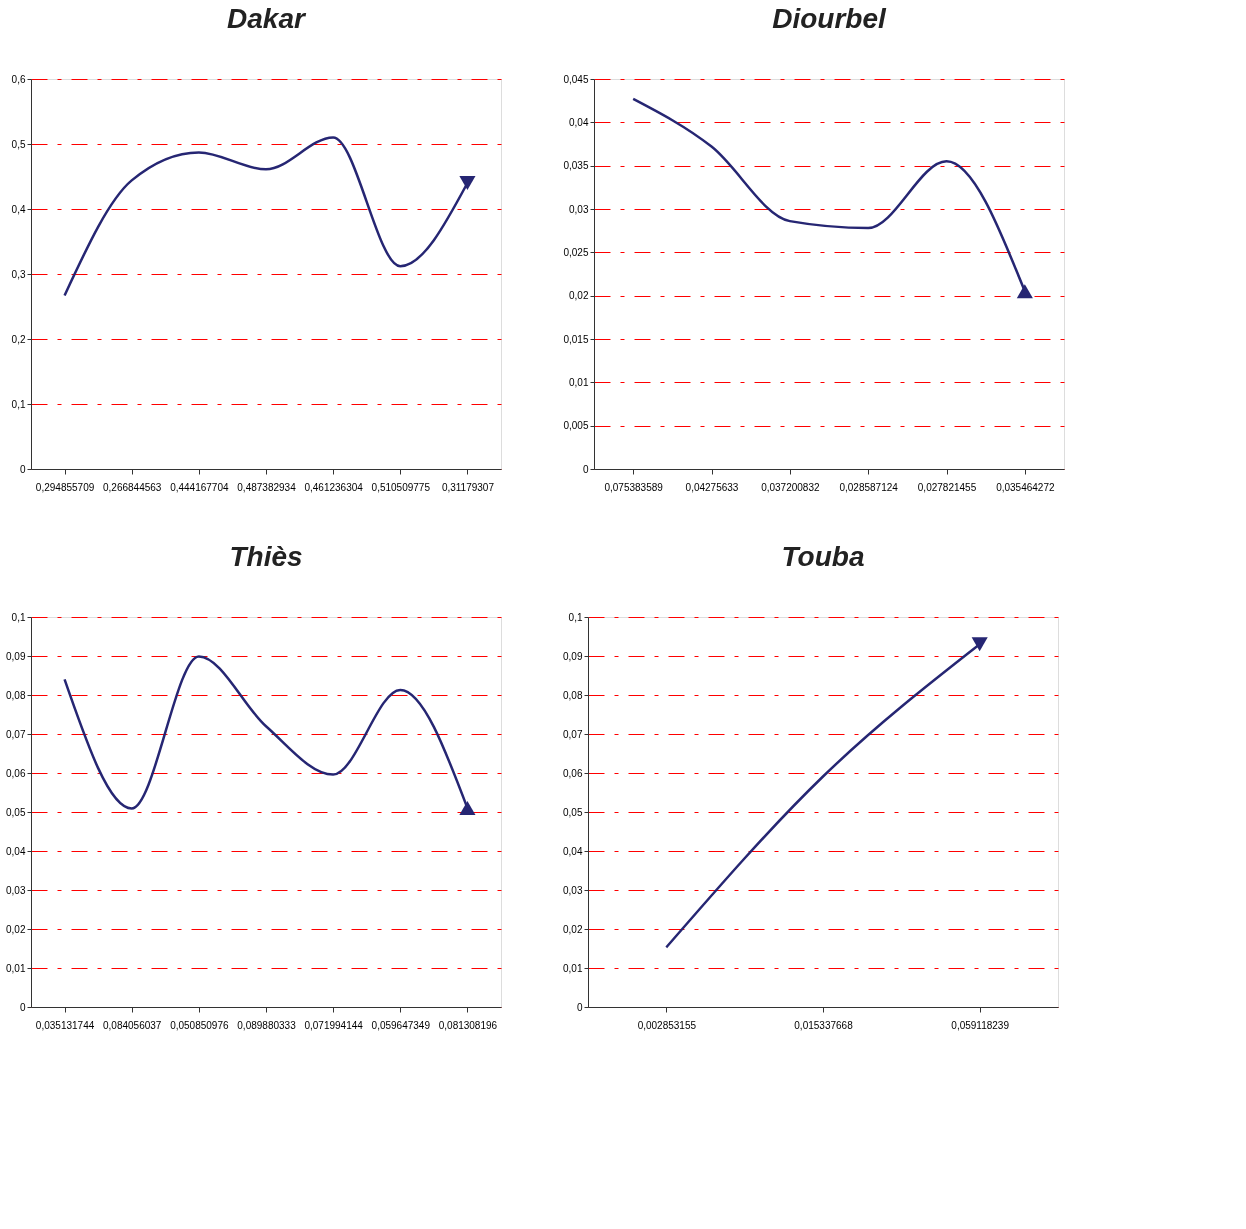 The height and width of the screenshot is (1229, 1246). I want to click on x-tick-label: 0,266844563, so click(132, 487).